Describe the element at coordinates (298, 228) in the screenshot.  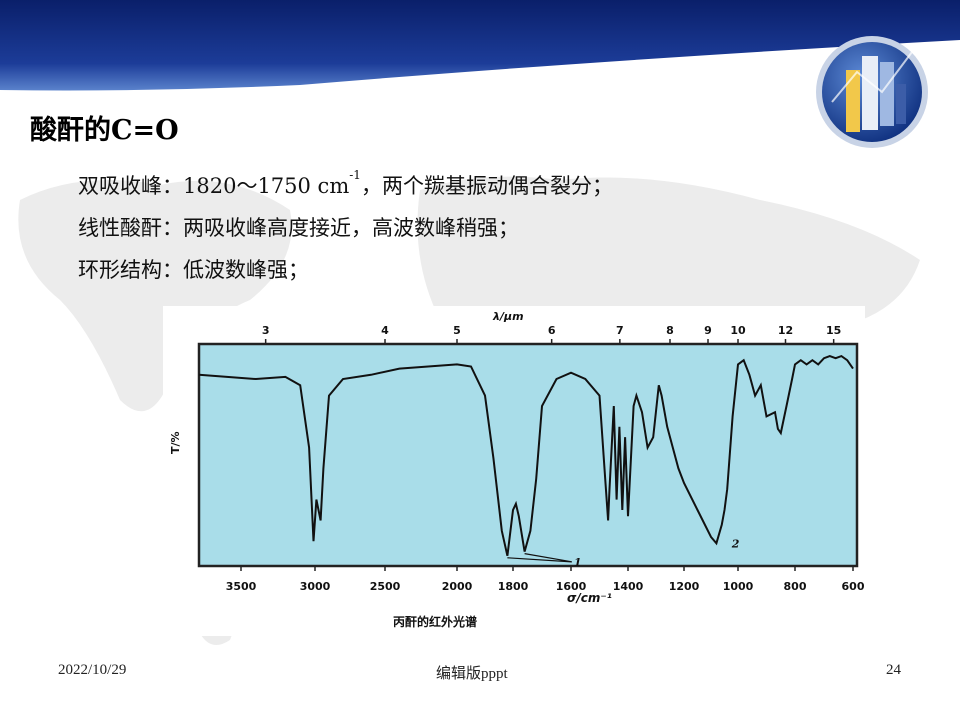
I see `bullet-linear-anhydride: 线性酸酐：两吸收峰高度接近，高波数峰稍强；` at that location.